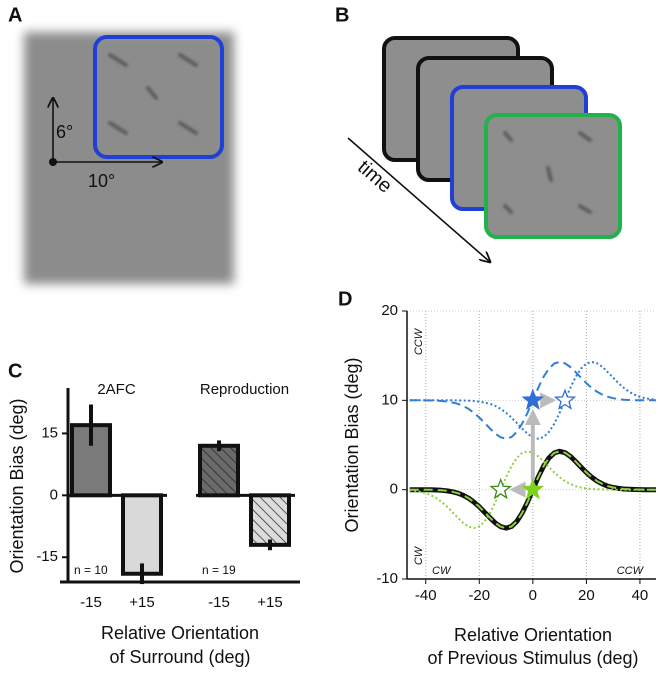  I want to click on y-tick-label: 20, so click(389, 310).